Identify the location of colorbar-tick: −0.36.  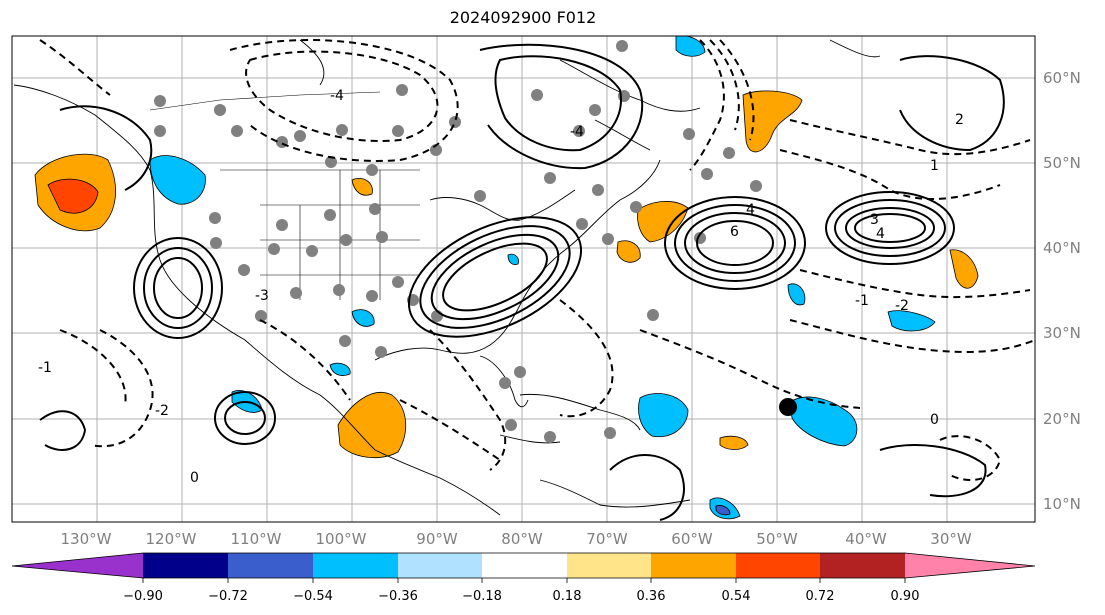
(398, 596).